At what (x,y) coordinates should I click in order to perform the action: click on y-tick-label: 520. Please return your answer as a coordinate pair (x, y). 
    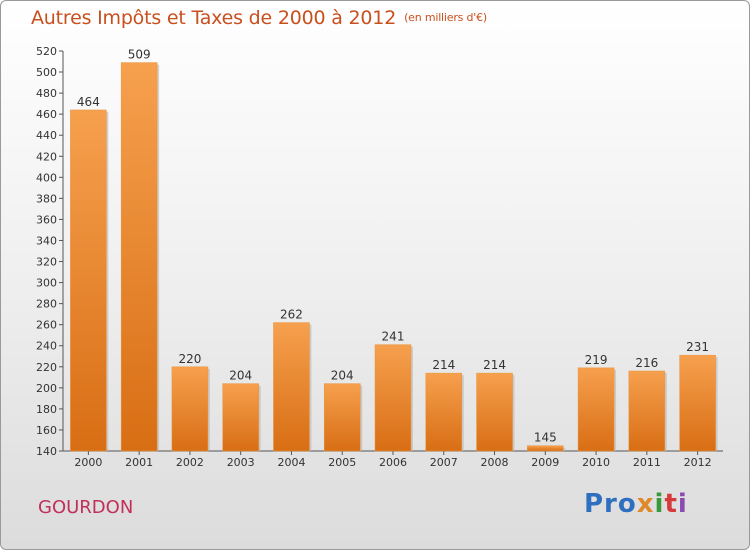
    Looking at the image, I should click on (46, 51).